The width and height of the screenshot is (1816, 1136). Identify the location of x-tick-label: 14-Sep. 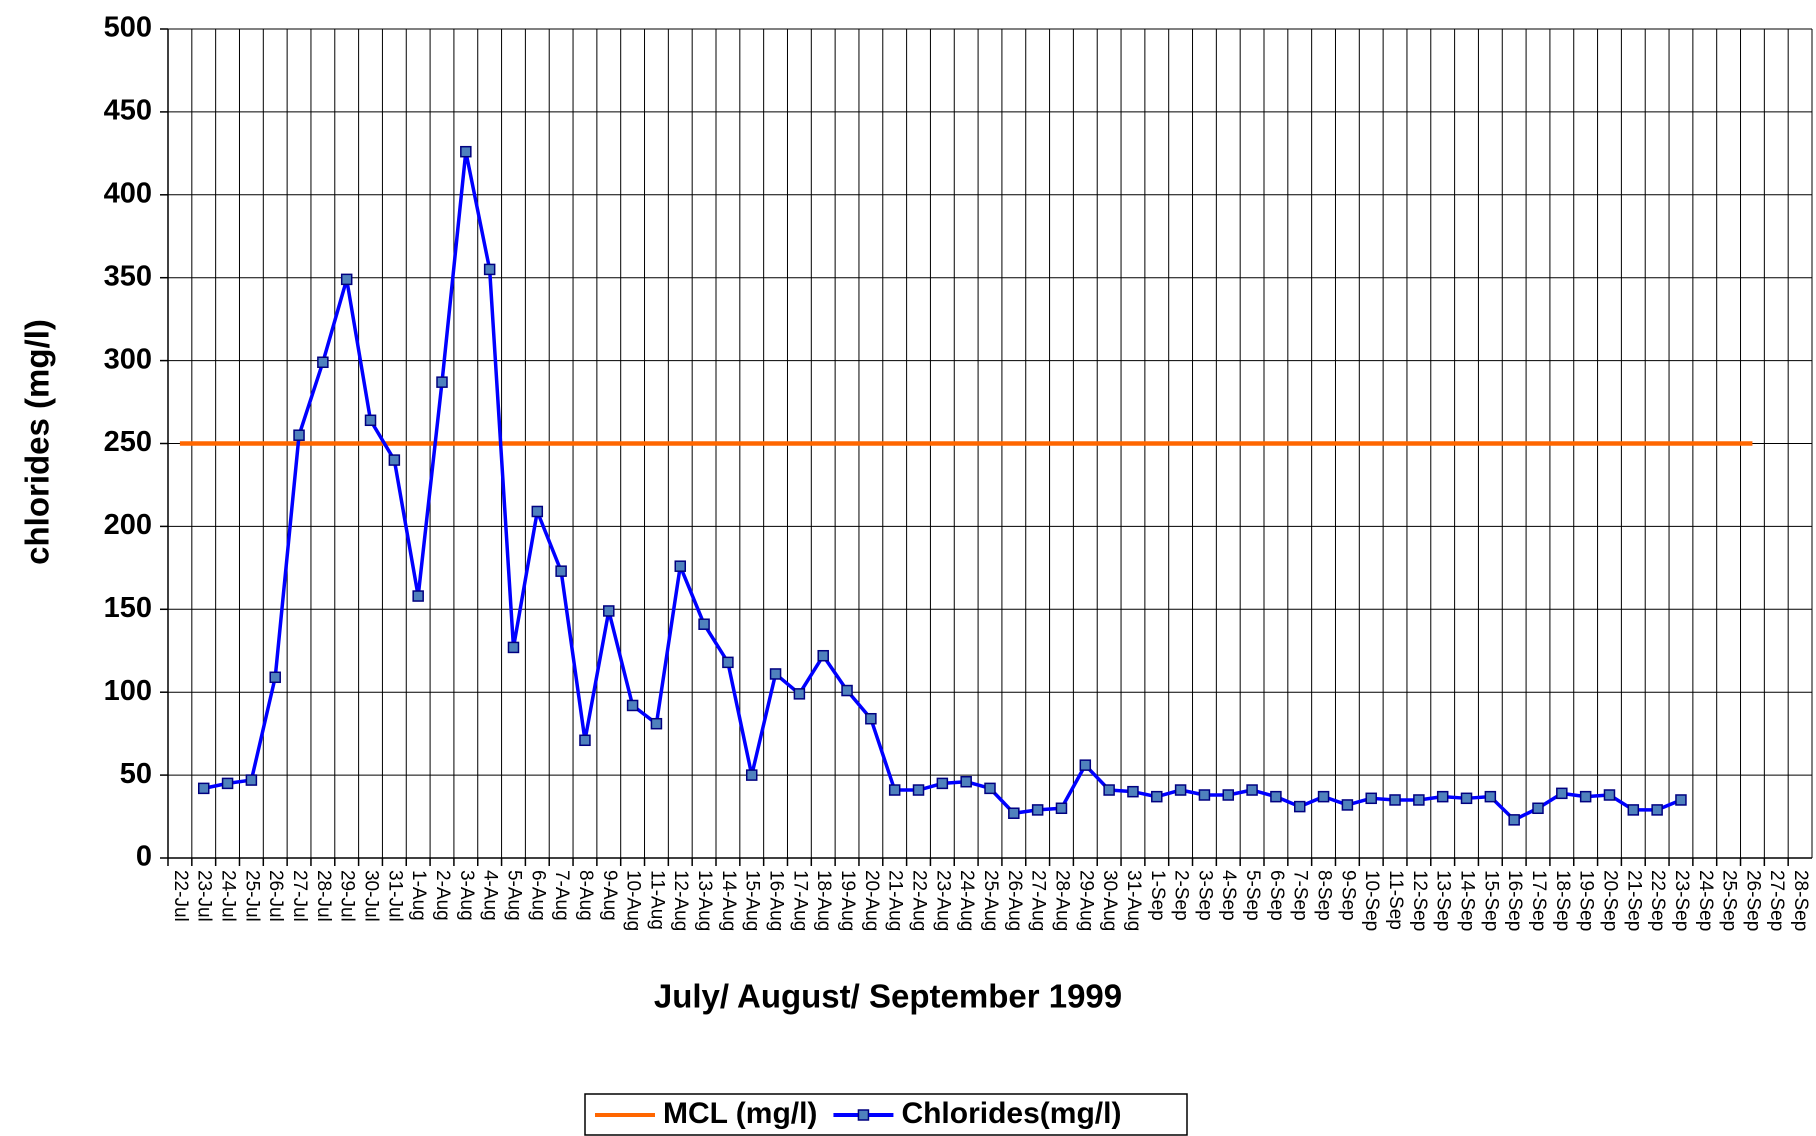
(1467, 900).